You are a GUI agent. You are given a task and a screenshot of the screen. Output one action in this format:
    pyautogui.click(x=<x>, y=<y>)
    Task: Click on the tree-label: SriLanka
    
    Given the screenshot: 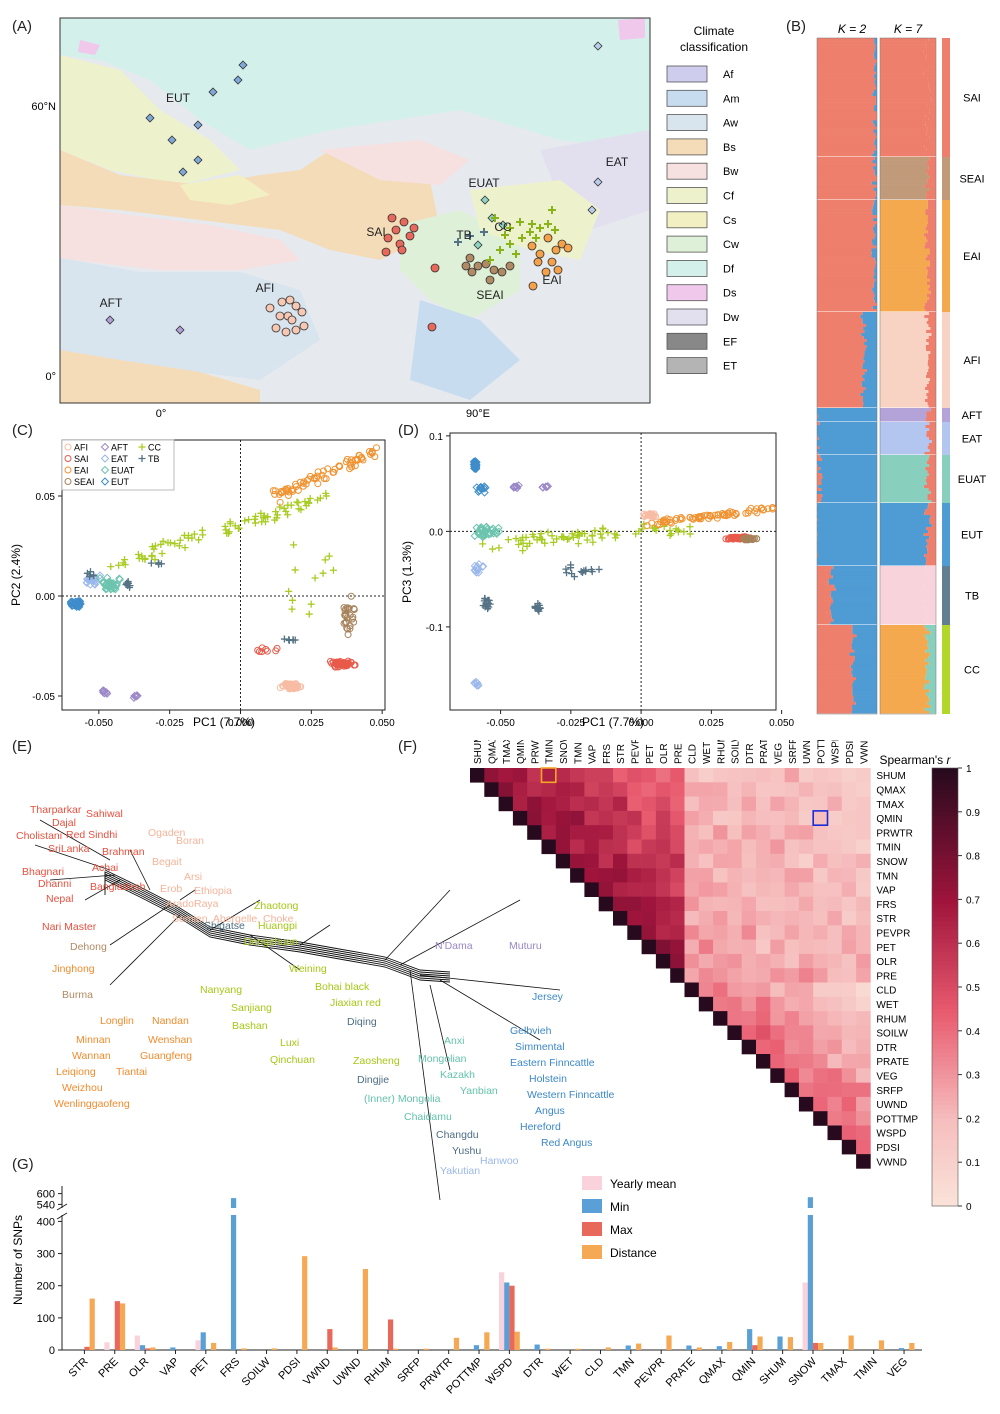 What is the action you would take?
    pyautogui.click(x=69, y=849)
    